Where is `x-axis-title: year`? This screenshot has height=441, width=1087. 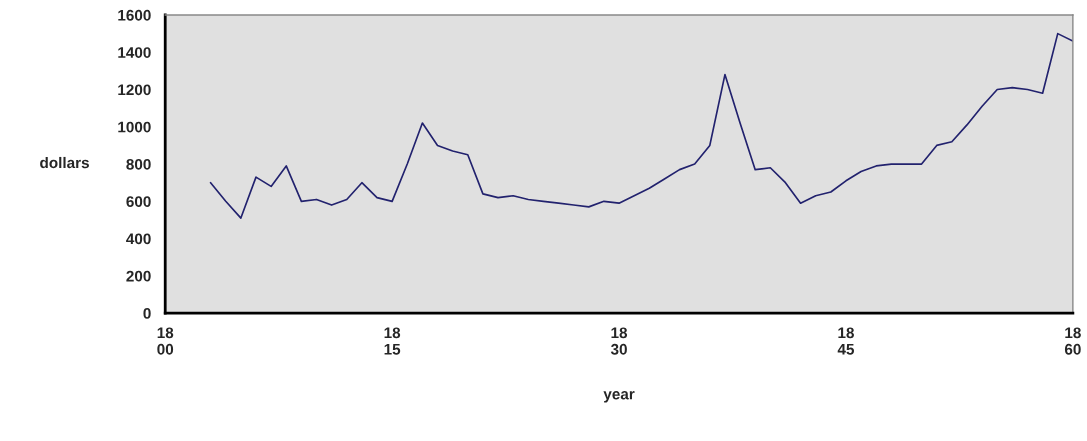
x-axis-title: year is located at coordinates (619, 397).